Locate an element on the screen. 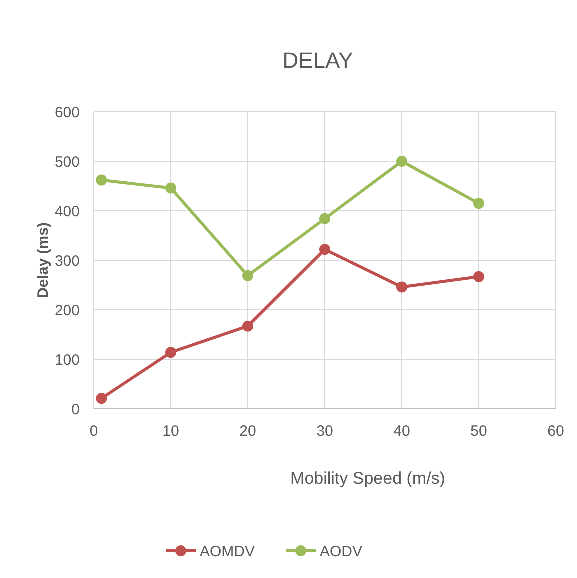  y-tick-label: 200 is located at coordinates (67, 311).